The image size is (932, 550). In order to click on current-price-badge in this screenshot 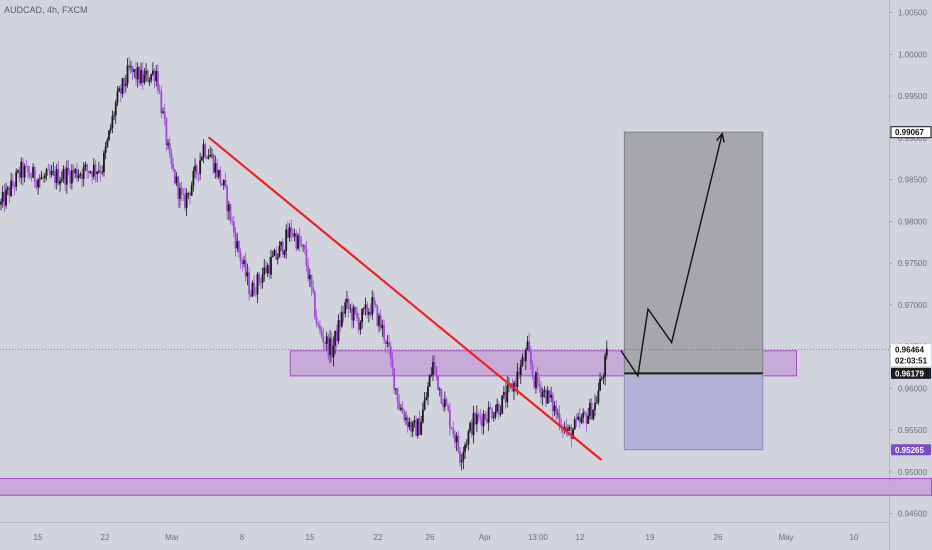, I will do `click(911, 355)`.